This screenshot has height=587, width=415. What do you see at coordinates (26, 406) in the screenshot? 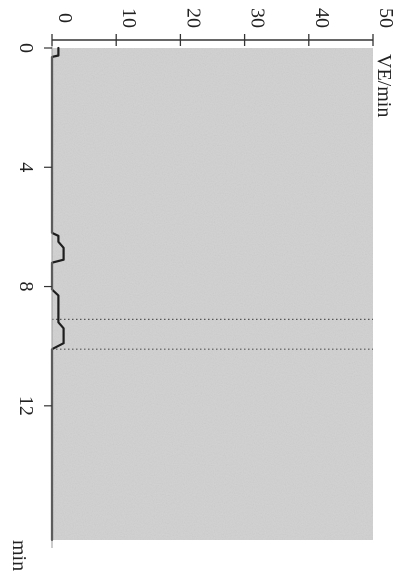
I see `time-tick-label-3: 12` at bounding box center [26, 406].